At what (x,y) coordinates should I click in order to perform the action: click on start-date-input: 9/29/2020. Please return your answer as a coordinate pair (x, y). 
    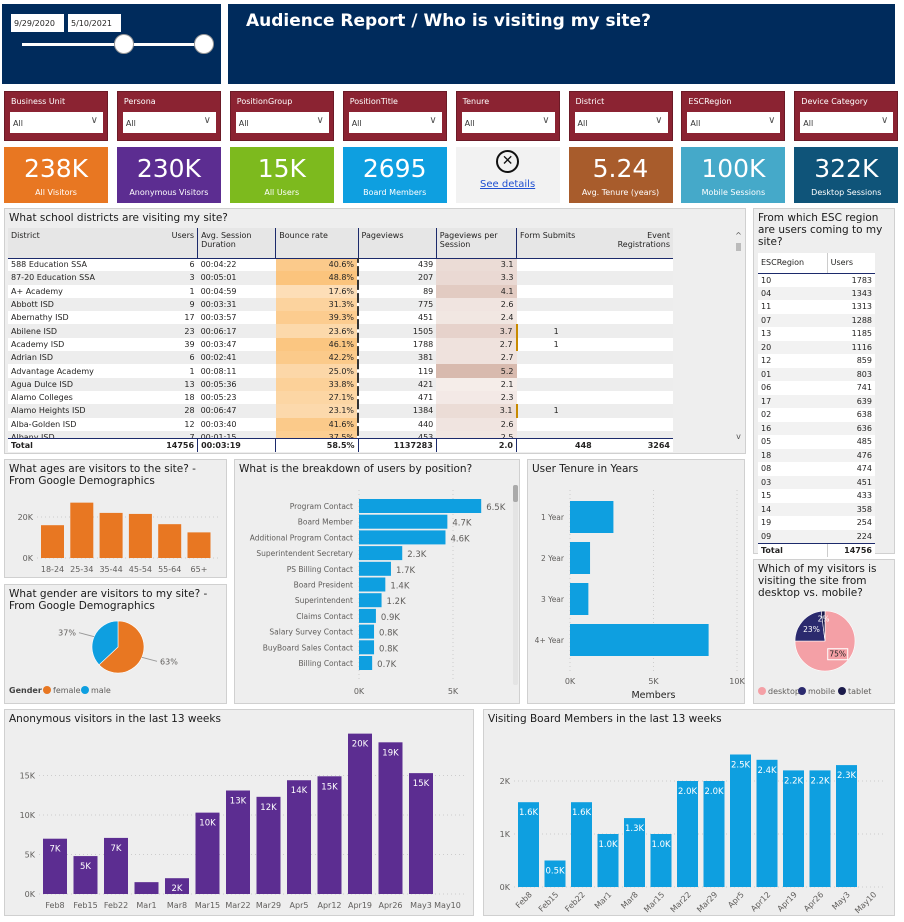
    Looking at the image, I should click on (37, 23).